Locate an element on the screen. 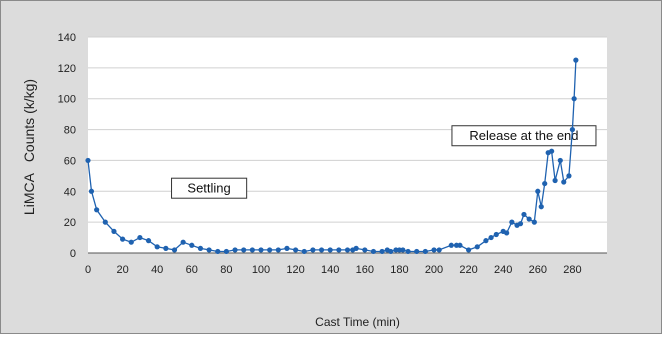 The width and height of the screenshot is (662, 339). x-tick-labels: 0 20 40 60 80 100 120 140 160 180 200 220 240 260 280 is located at coordinates (333, 270).